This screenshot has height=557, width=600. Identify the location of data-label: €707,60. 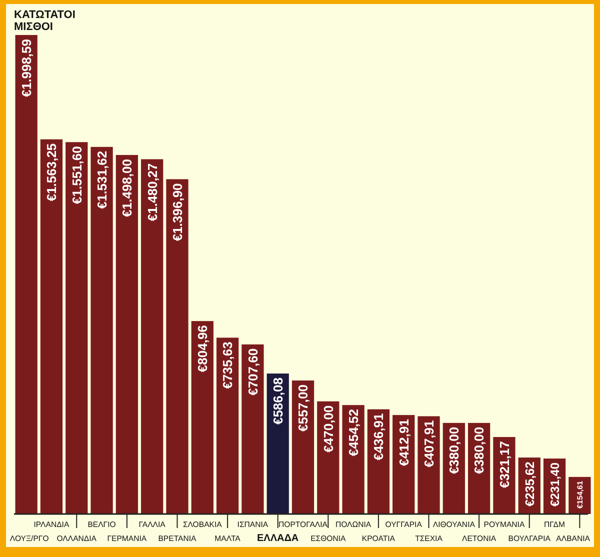
(252, 372).